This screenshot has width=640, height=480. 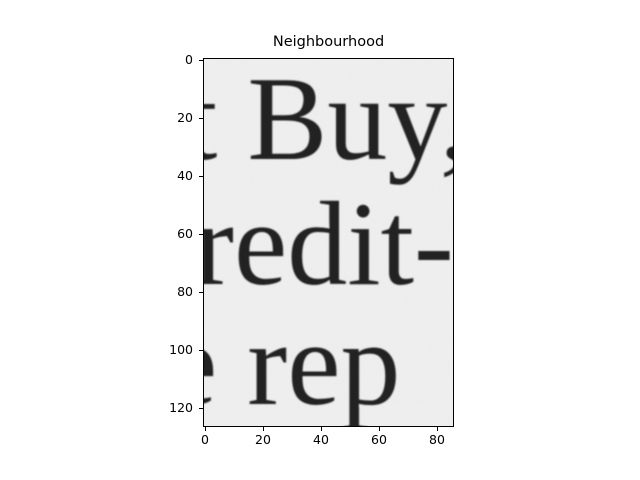 I want to click on xtick-label: 60, so click(x=379, y=439).